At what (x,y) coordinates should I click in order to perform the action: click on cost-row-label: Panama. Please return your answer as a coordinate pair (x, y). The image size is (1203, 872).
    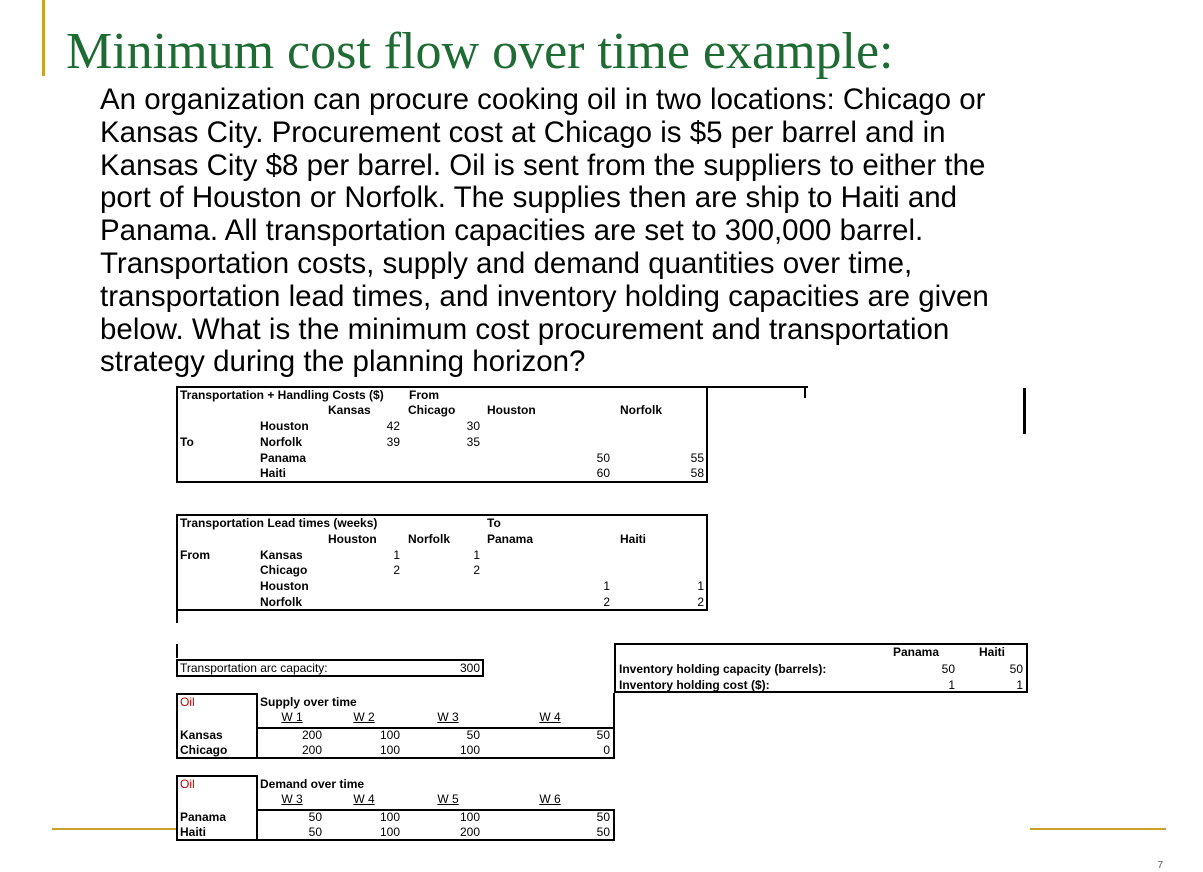
    Looking at the image, I should click on (283, 458).